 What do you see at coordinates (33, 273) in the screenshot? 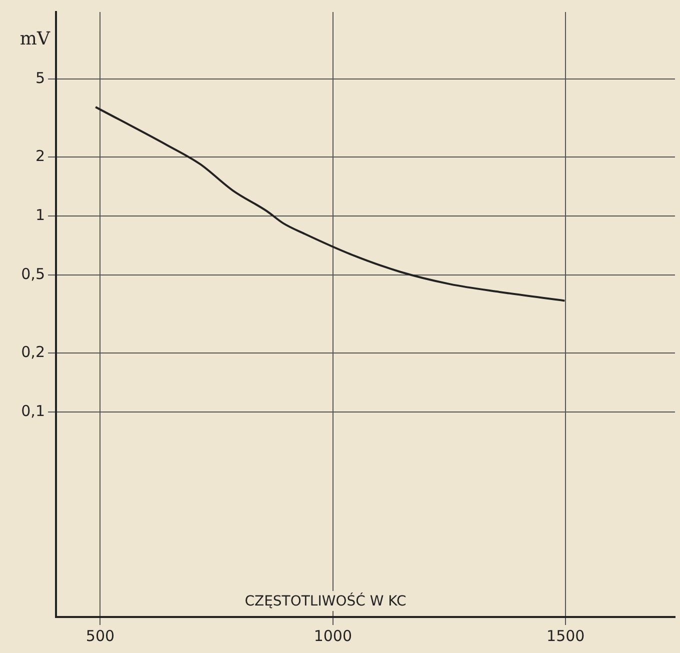
I see `y-tick-label: 0,5` at bounding box center [33, 273].